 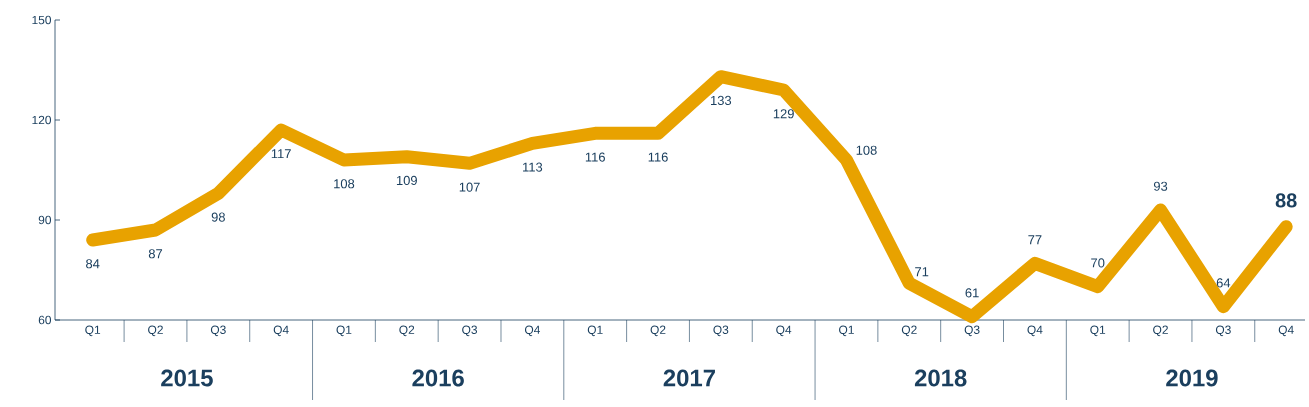 What do you see at coordinates (1223, 283) in the screenshot?
I see `data-label: 64` at bounding box center [1223, 283].